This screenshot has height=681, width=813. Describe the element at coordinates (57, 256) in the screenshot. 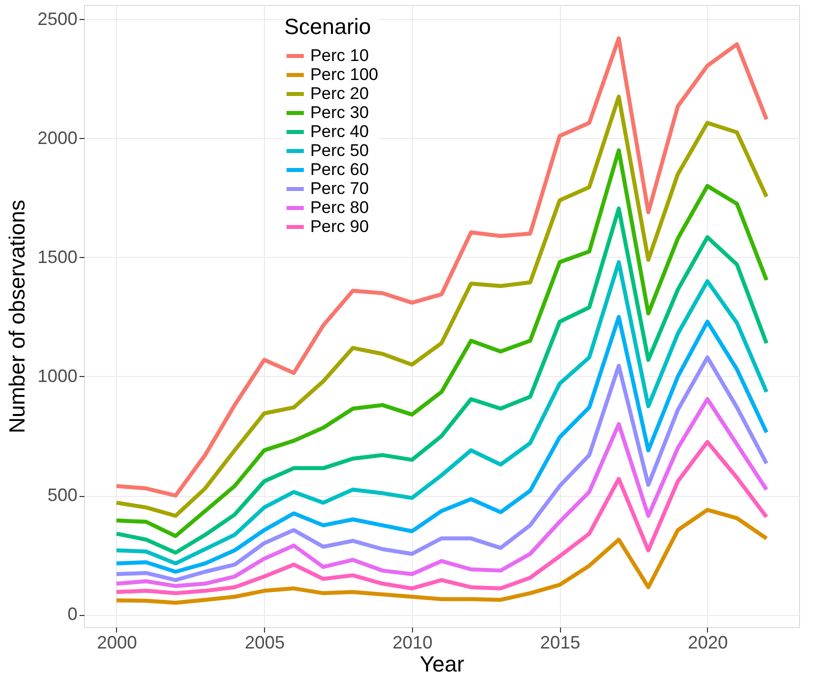

I see `y-tick-label: 1500` at that location.